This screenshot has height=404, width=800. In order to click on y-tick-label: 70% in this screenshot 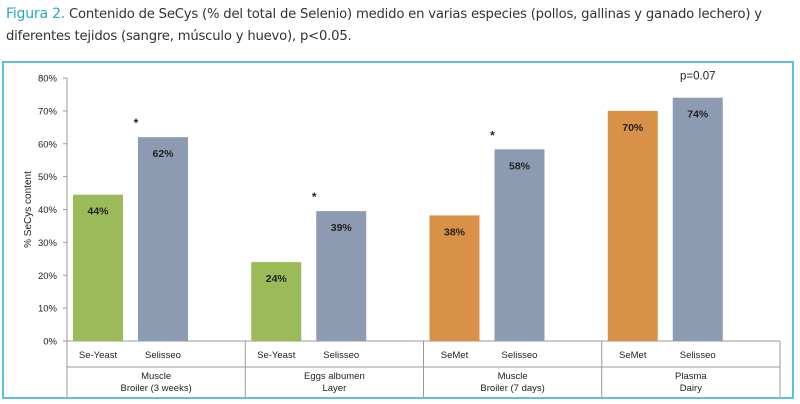, I will do `click(48, 111)`.